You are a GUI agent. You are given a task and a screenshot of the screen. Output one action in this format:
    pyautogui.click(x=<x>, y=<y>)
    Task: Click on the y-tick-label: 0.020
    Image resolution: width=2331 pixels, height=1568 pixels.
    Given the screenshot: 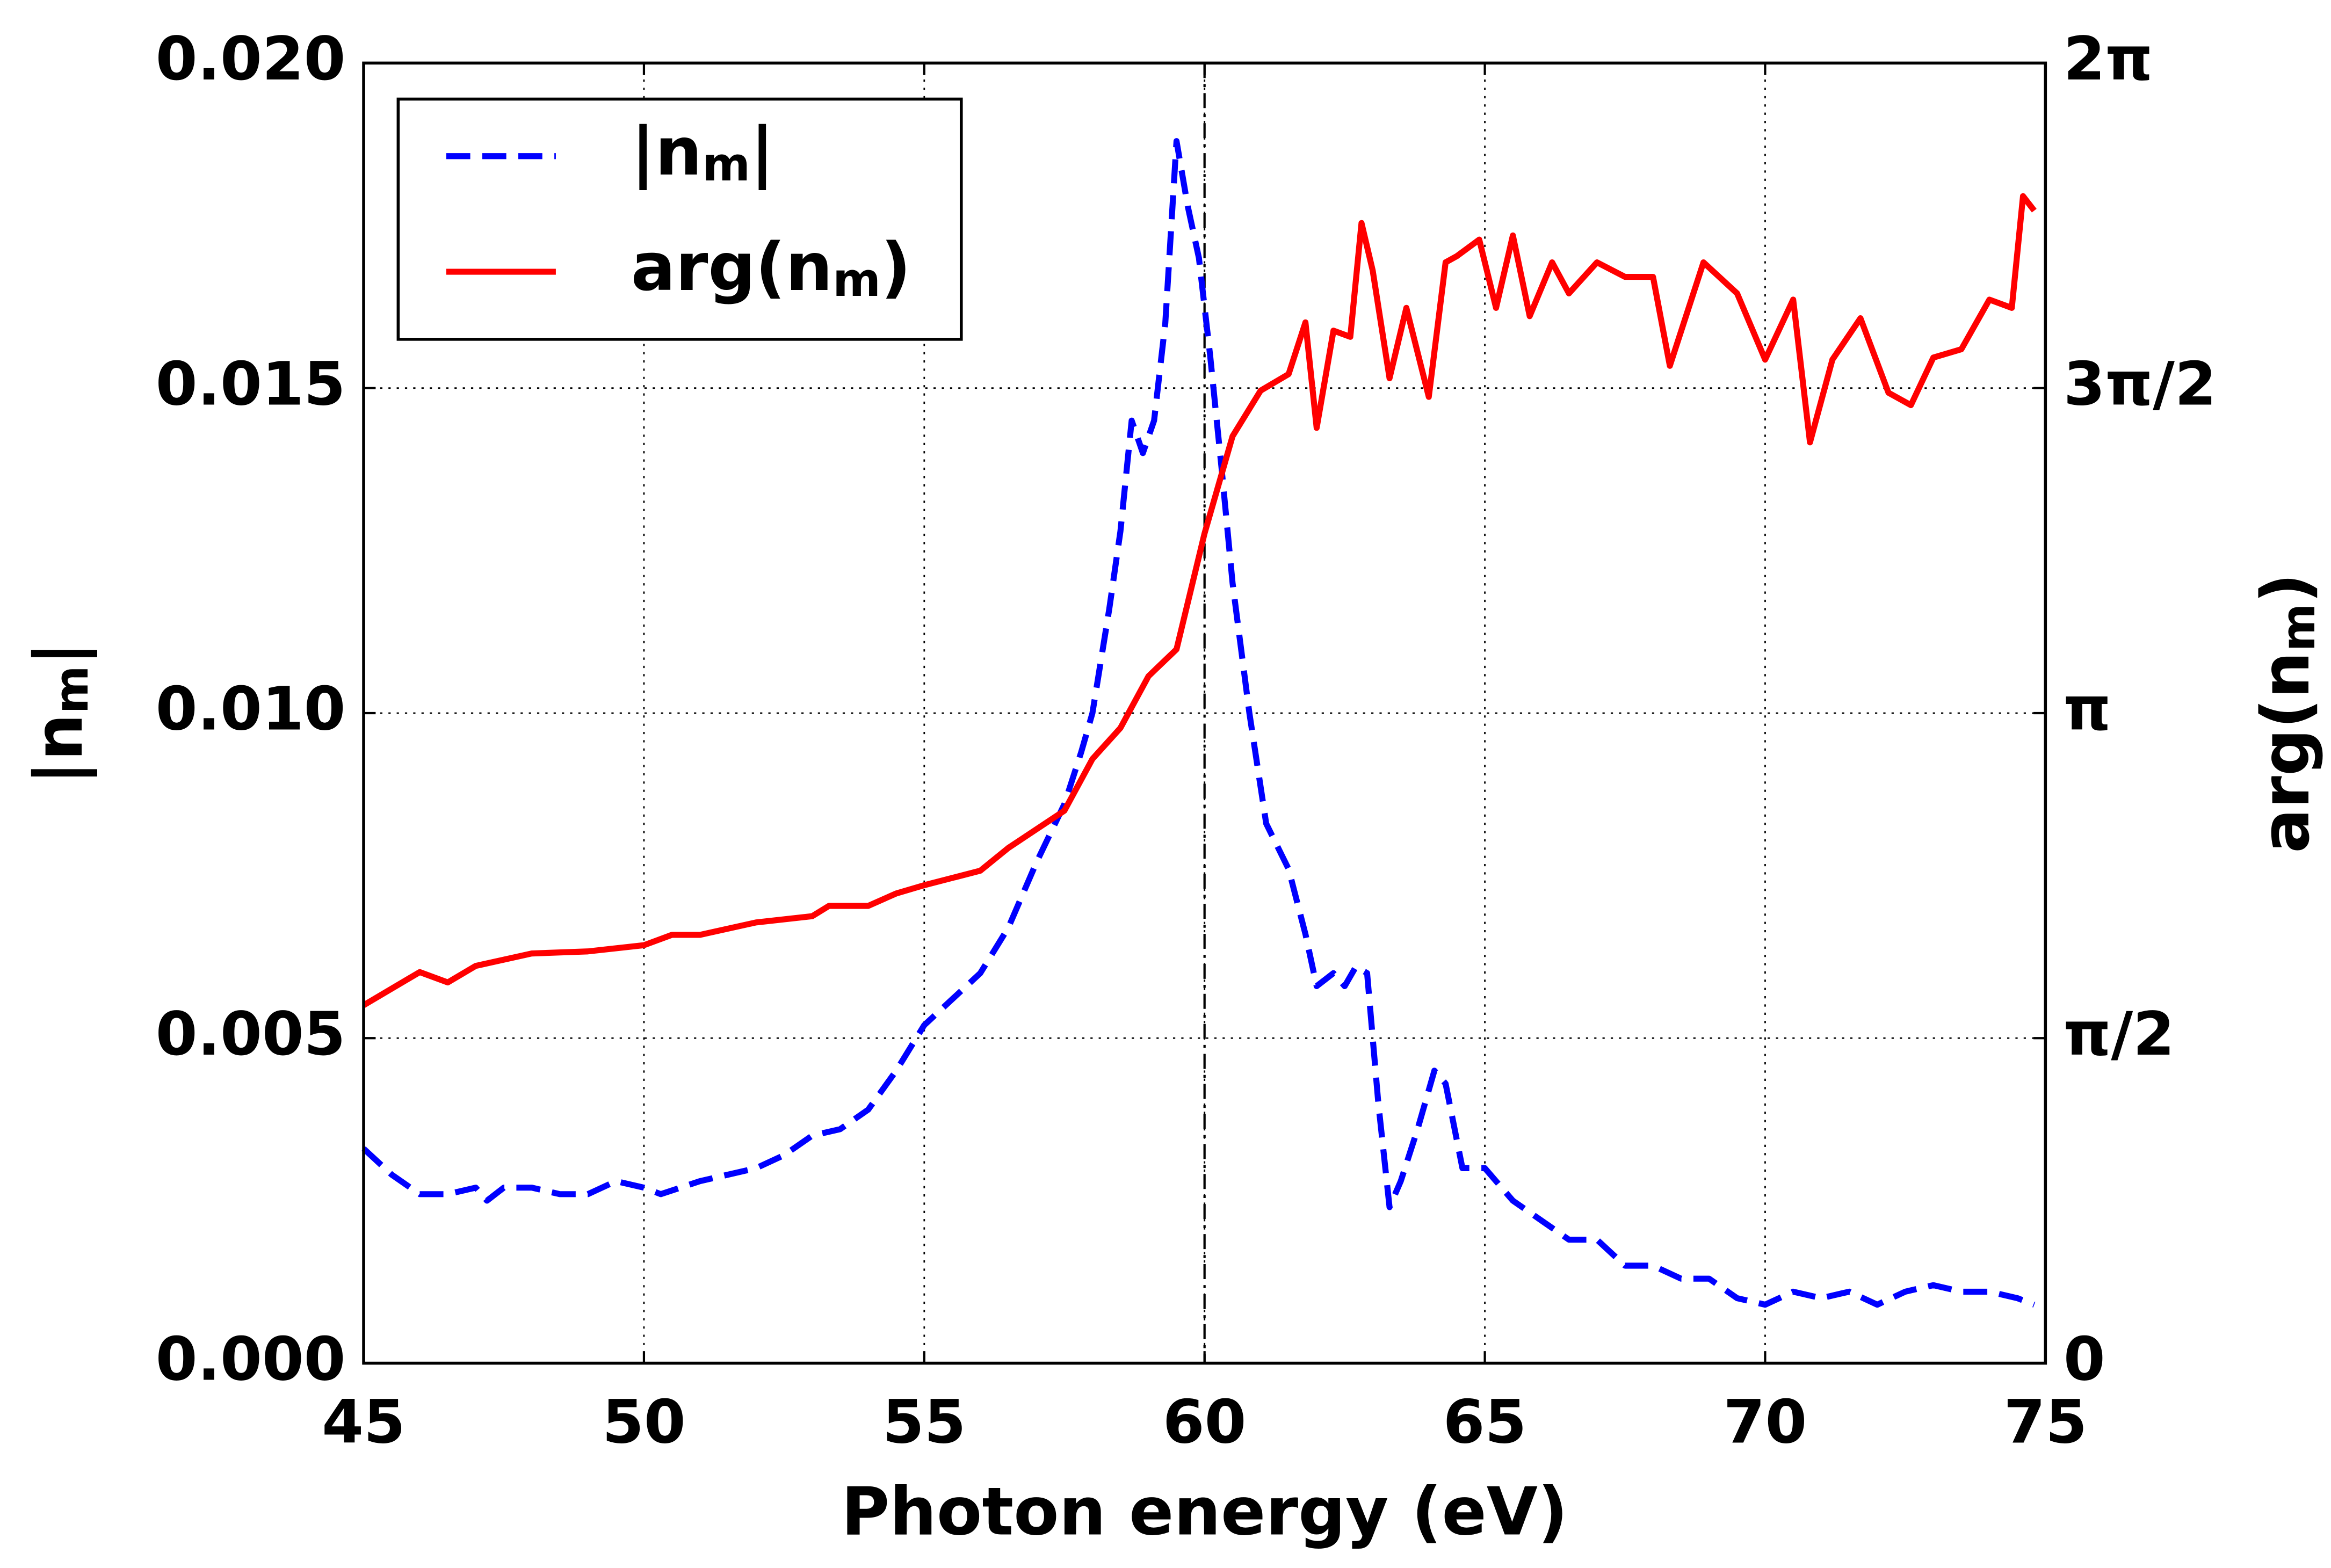 What is the action you would take?
    pyautogui.click(x=251, y=59)
    